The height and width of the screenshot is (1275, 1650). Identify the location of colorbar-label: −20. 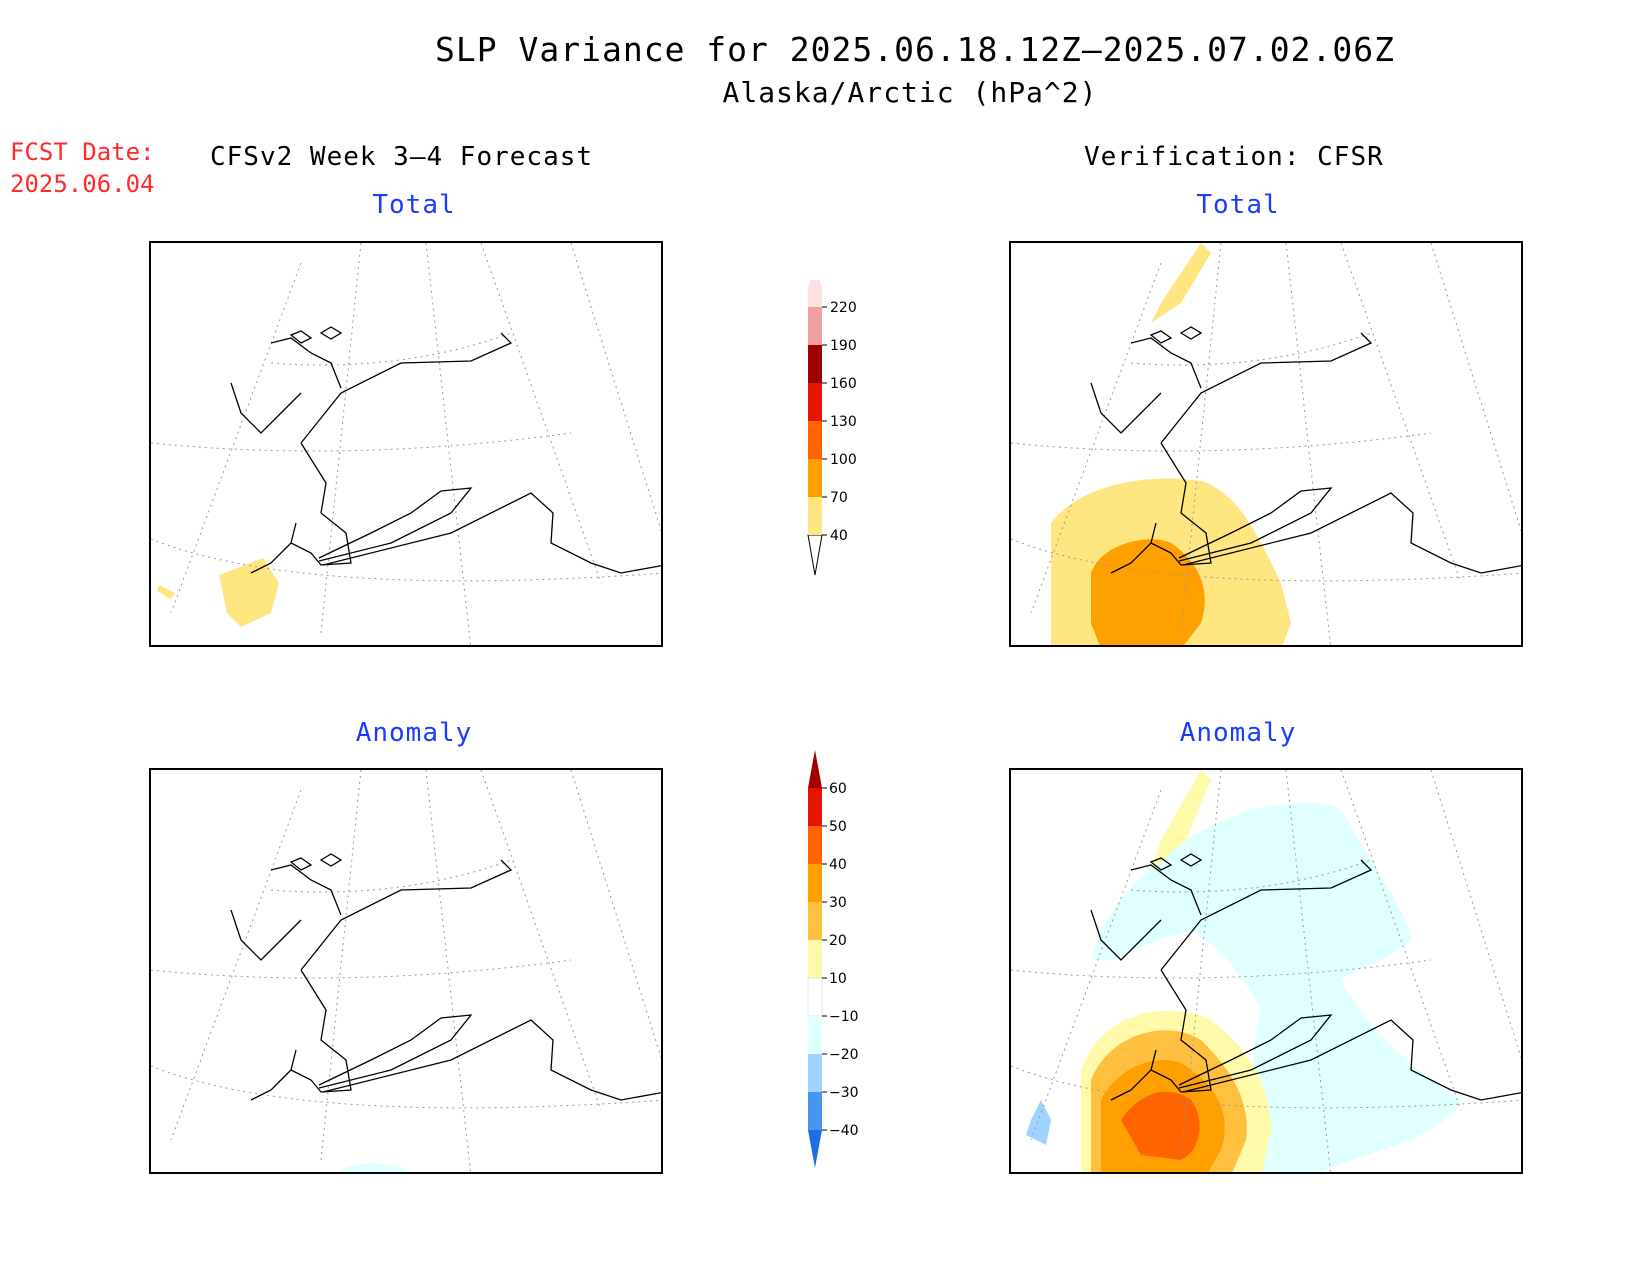
(844, 1055).